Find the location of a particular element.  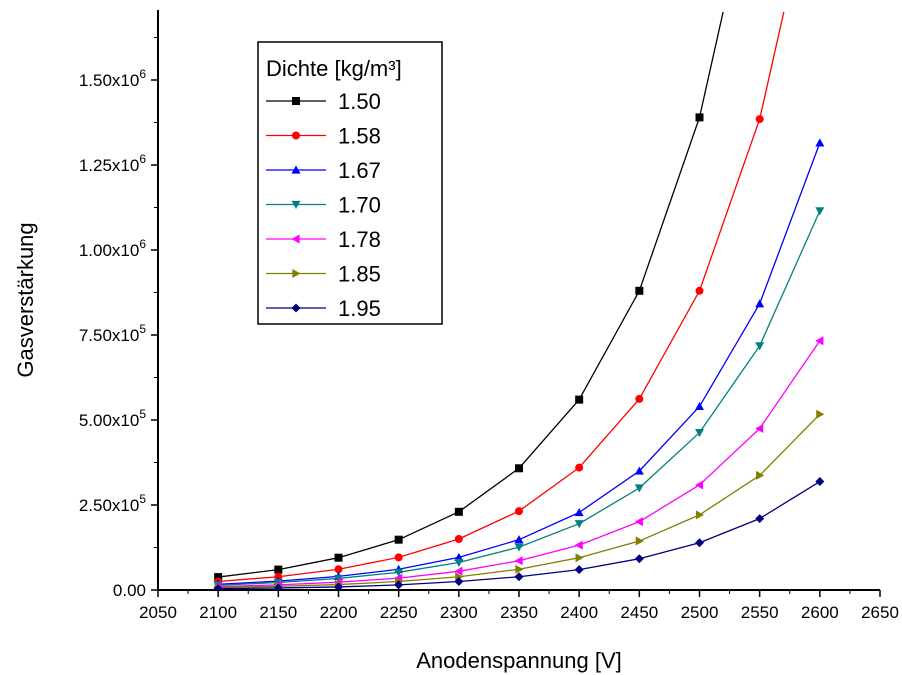

legend-box is located at coordinates (350, 183).